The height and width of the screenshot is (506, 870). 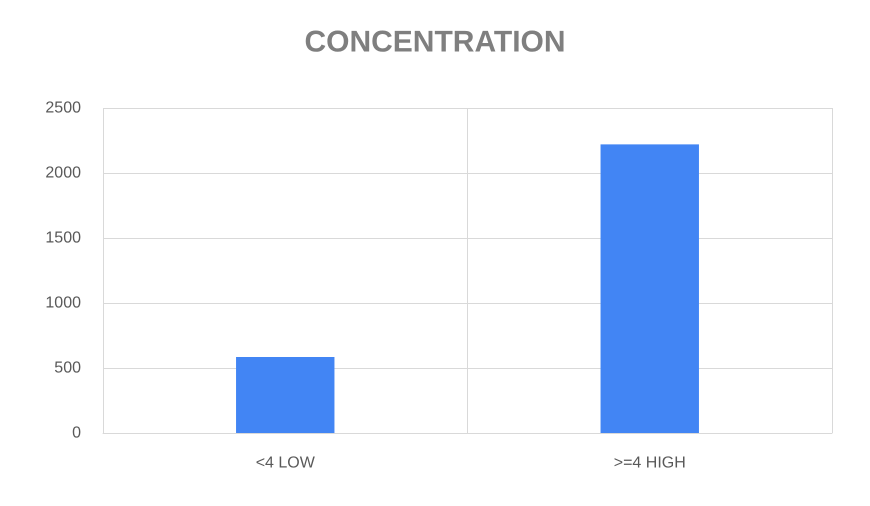 What do you see at coordinates (63, 238) in the screenshot?
I see `y-tick-label: 1500` at bounding box center [63, 238].